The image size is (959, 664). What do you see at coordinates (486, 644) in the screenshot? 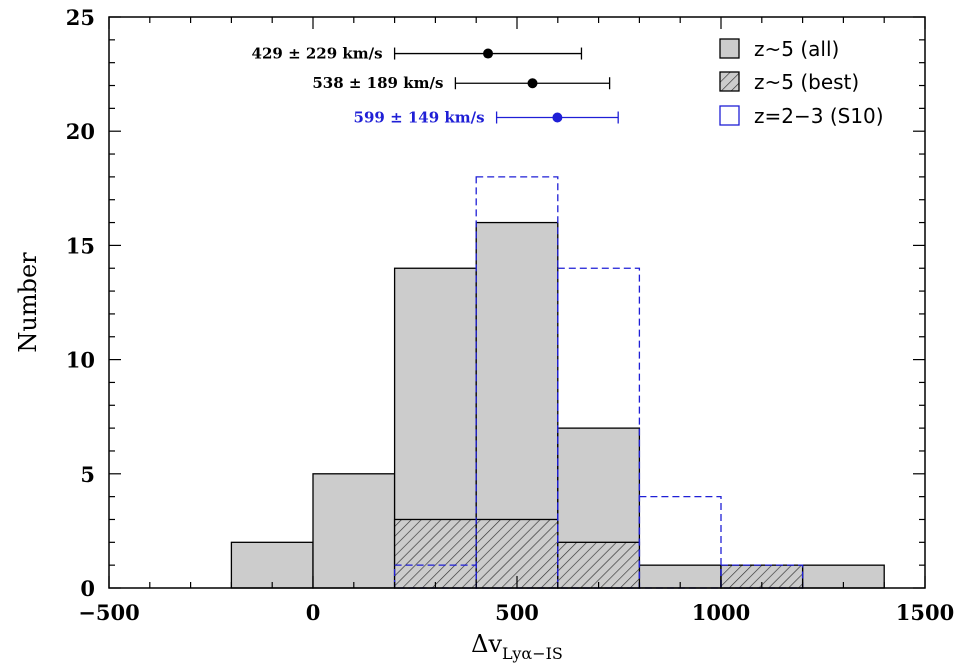
I see `x-axis-label-main: Δv` at bounding box center [486, 644].